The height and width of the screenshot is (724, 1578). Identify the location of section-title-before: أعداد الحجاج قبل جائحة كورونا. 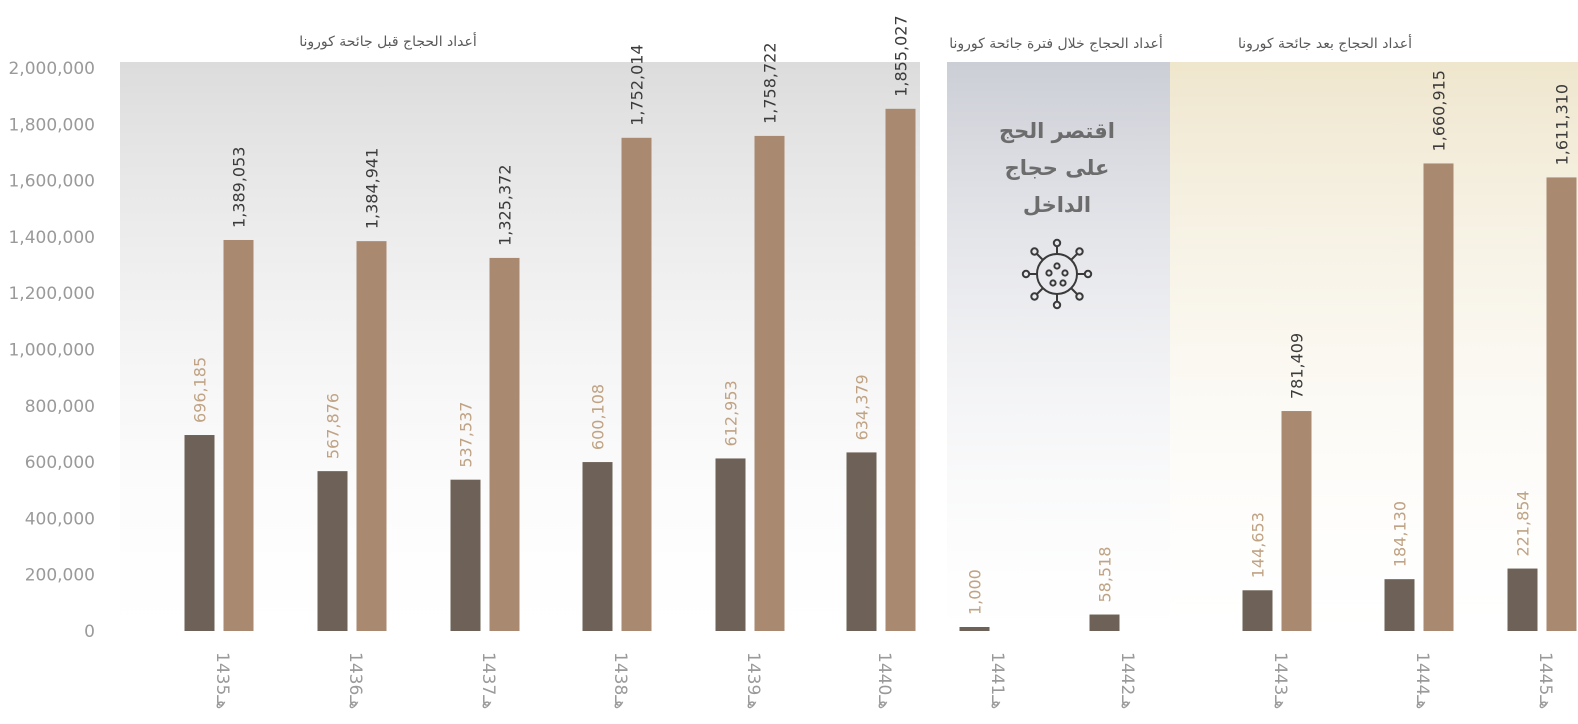
(388, 41).